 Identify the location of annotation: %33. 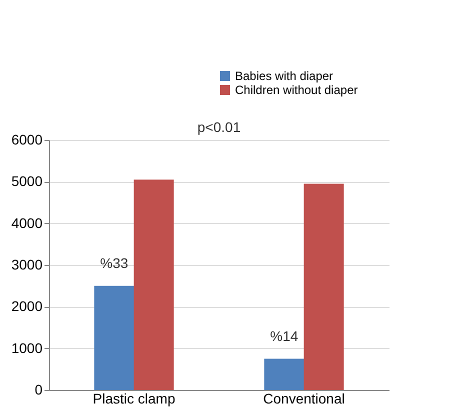
(114, 262).